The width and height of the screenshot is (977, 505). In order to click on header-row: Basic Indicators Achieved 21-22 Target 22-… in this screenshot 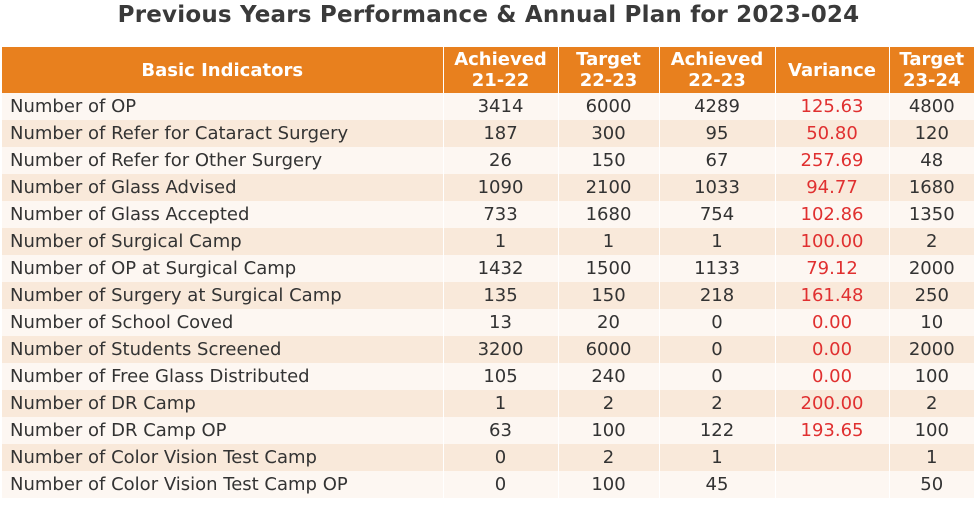, I will do `click(488, 70)`.